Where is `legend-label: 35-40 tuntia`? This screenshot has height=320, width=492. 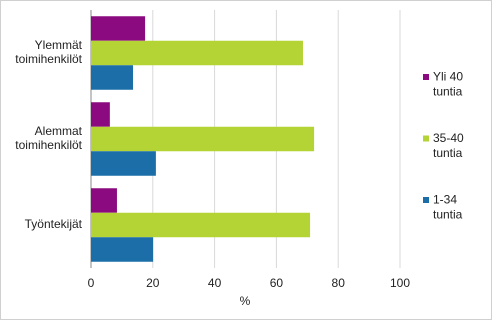
legend-label: 35-40 tuntia is located at coordinates (448, 145).